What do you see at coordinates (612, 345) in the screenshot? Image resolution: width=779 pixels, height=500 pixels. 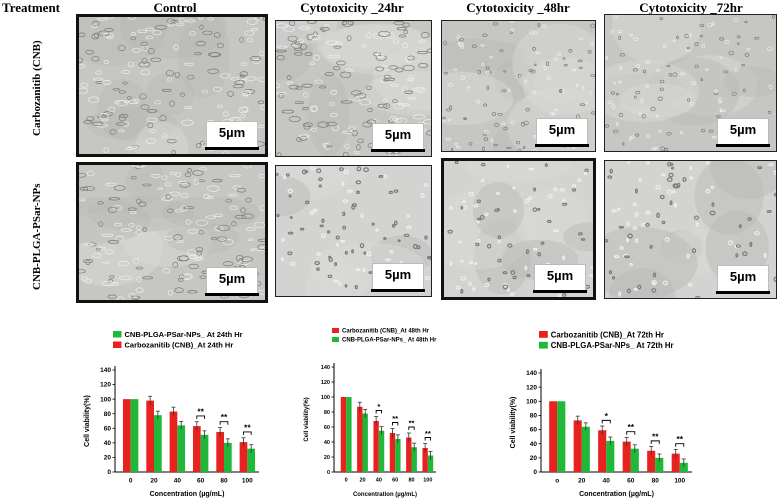 I see `legend-label: CNB-PLGA-PSar-NPs_ At 72th Hr` at bounding box center [612, 345].